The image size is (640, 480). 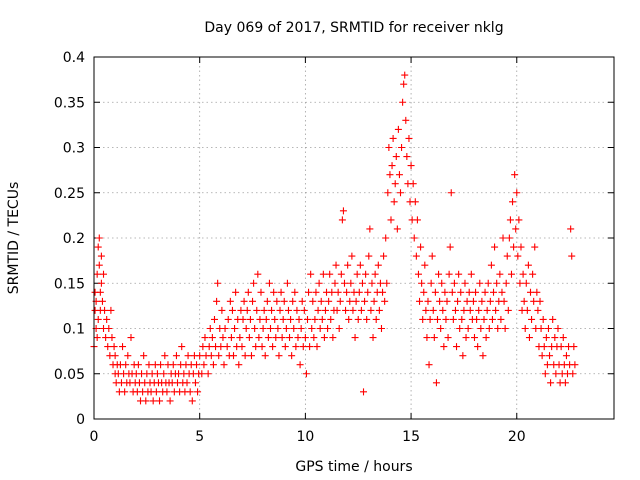 I want to click on y-tick-label: 0, so click(x=80, y=420).